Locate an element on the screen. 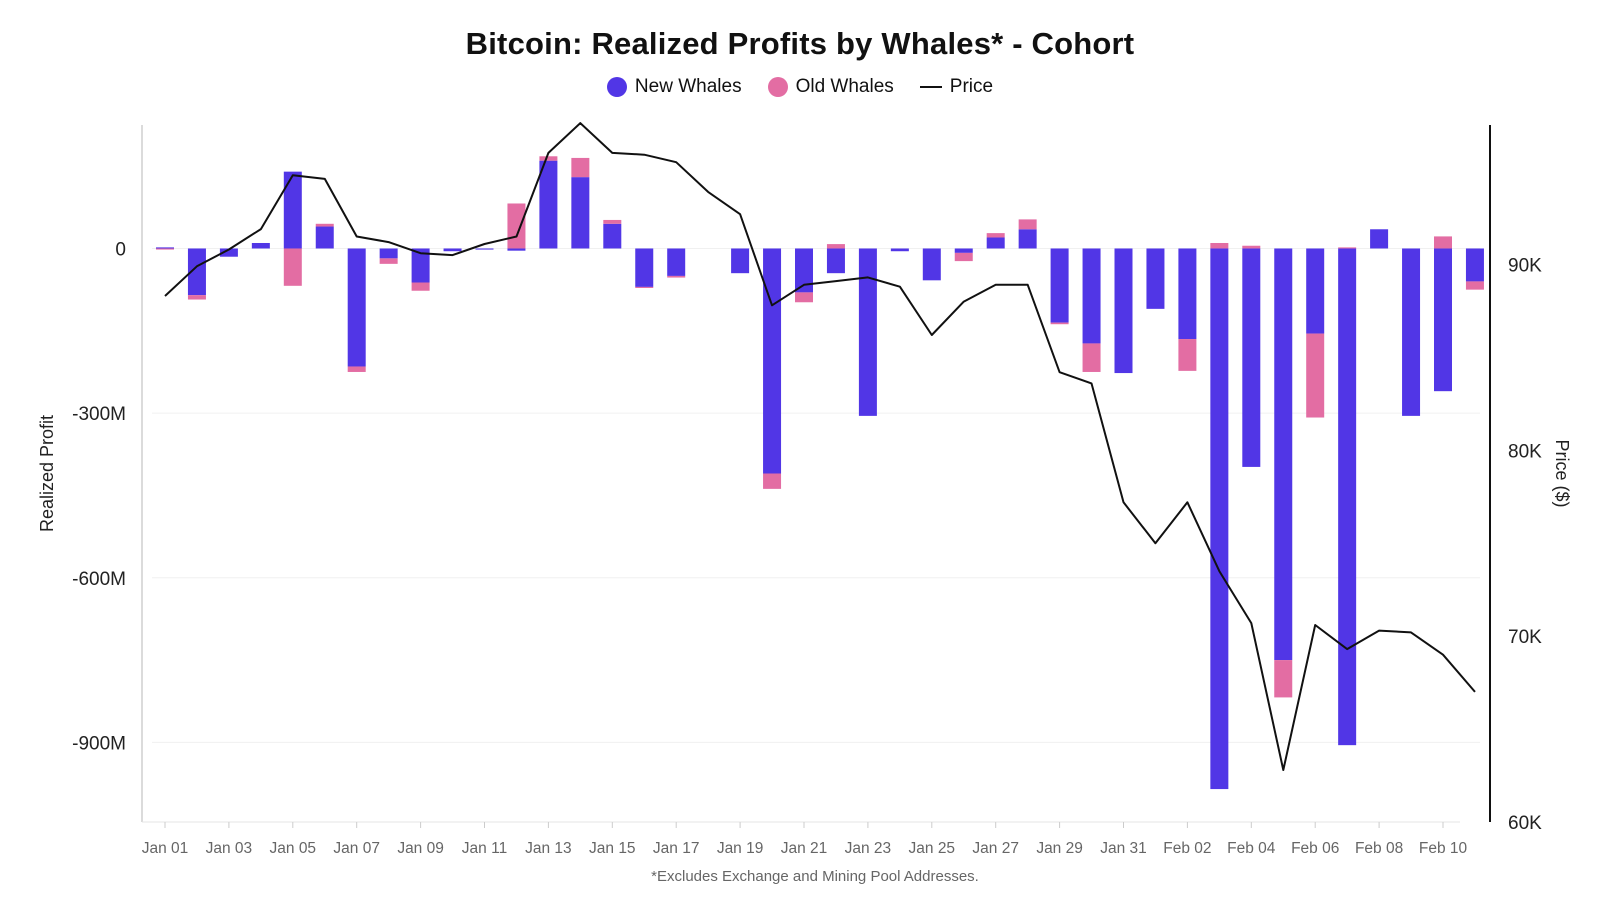 This screenshot has width=1600, height=900. x-tick-label: Jan 13 is located at coordinates (548, 848).